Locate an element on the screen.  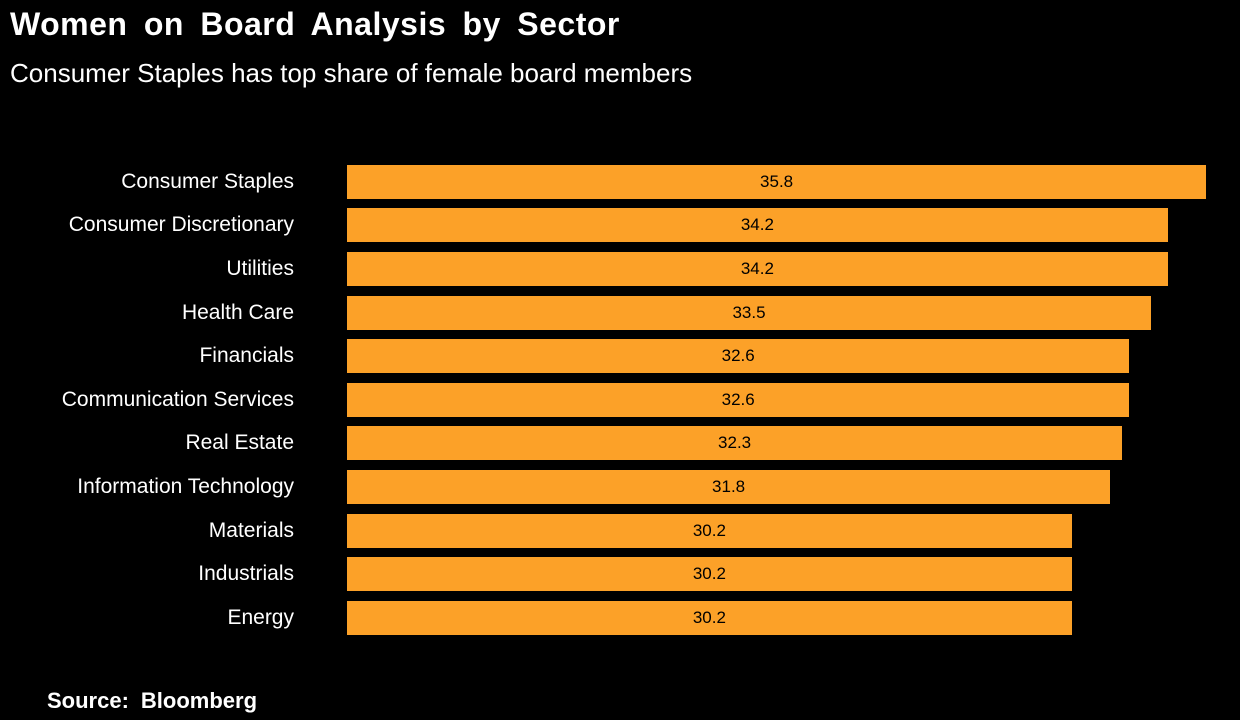
bar-track: 35.8 is located at coordinates (777, 181).